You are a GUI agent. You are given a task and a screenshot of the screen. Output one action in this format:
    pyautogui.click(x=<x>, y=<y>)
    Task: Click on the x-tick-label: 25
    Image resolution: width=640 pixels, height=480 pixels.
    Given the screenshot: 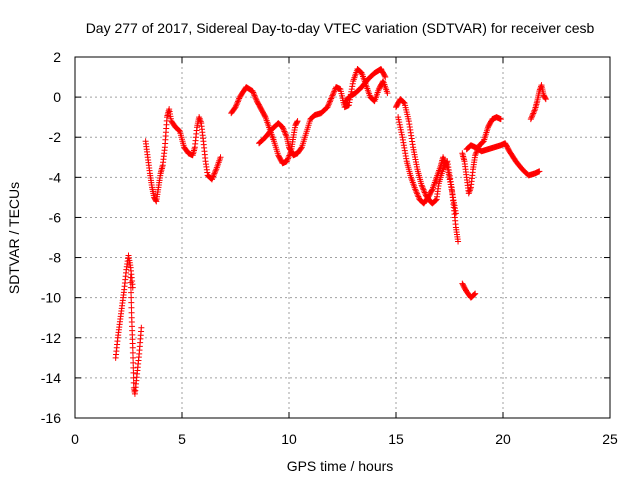 What is the action you would take?
    pyautogui.click(x=610, y=439)
    